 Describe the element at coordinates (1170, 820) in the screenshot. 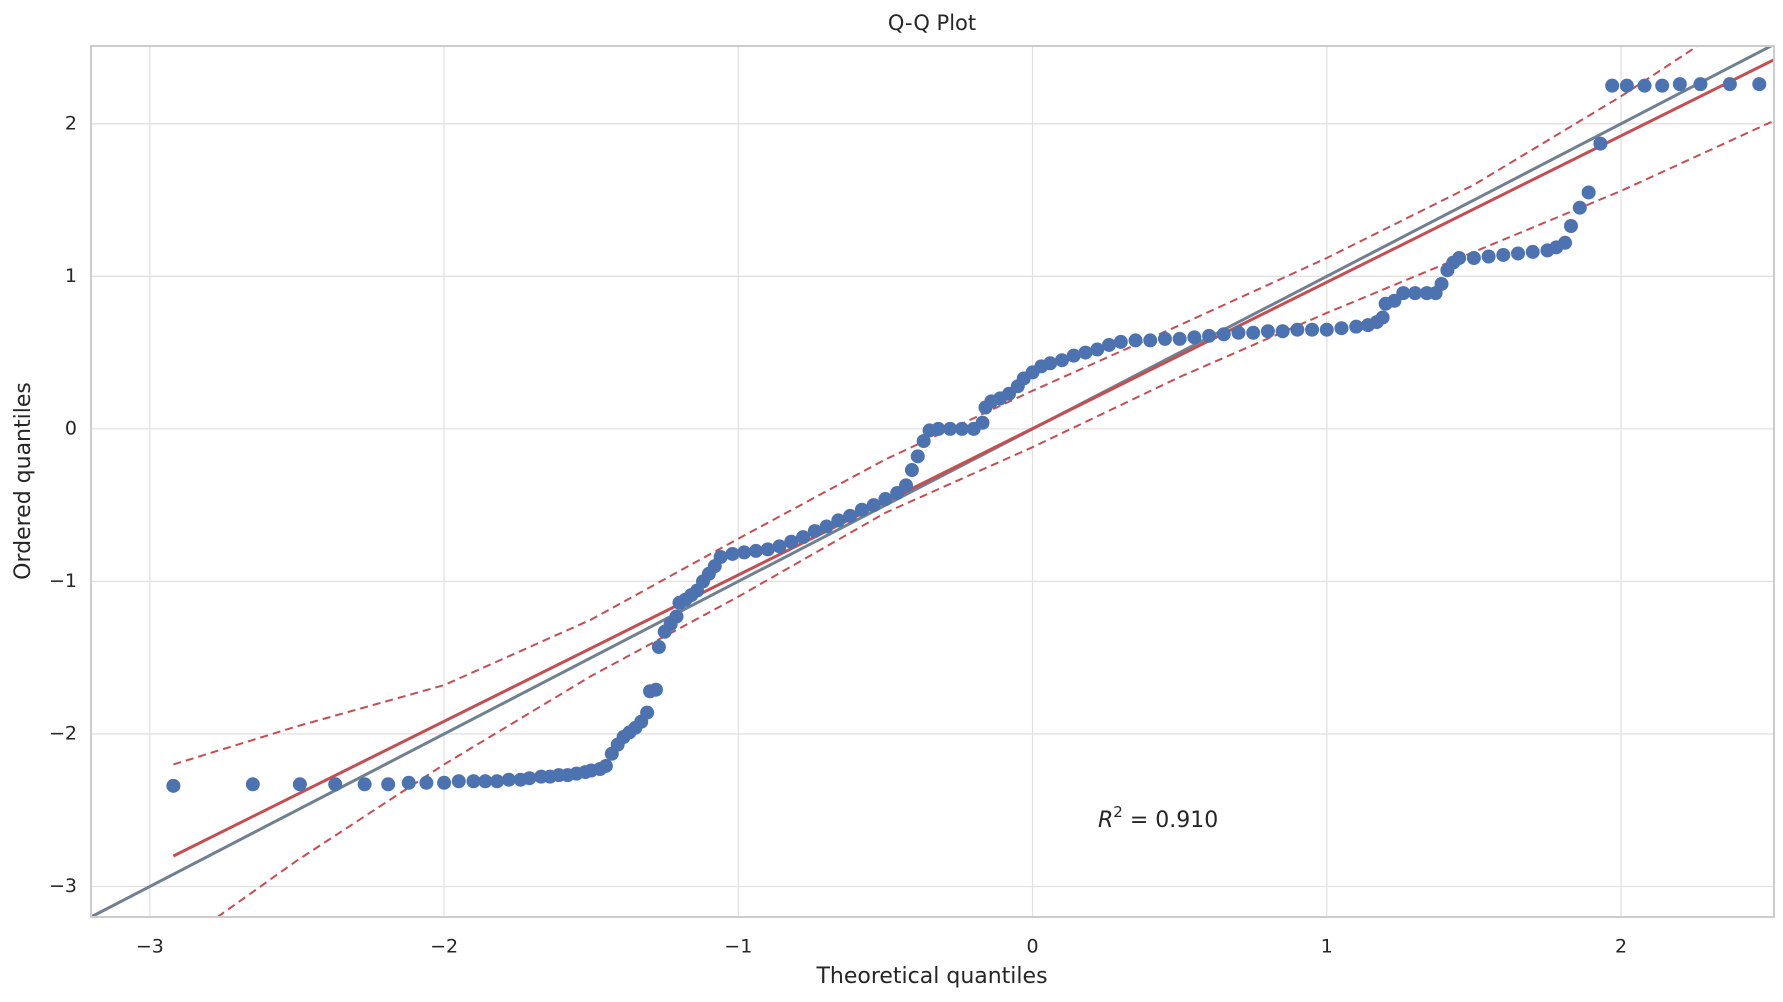

I see `annotation-text: = 0.910` at that location.